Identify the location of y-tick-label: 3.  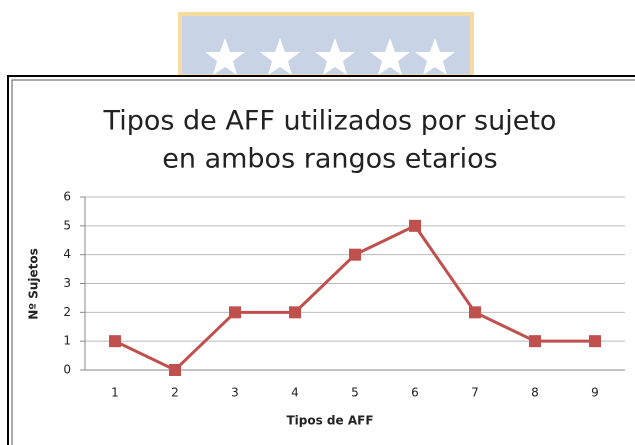
(67, 283).